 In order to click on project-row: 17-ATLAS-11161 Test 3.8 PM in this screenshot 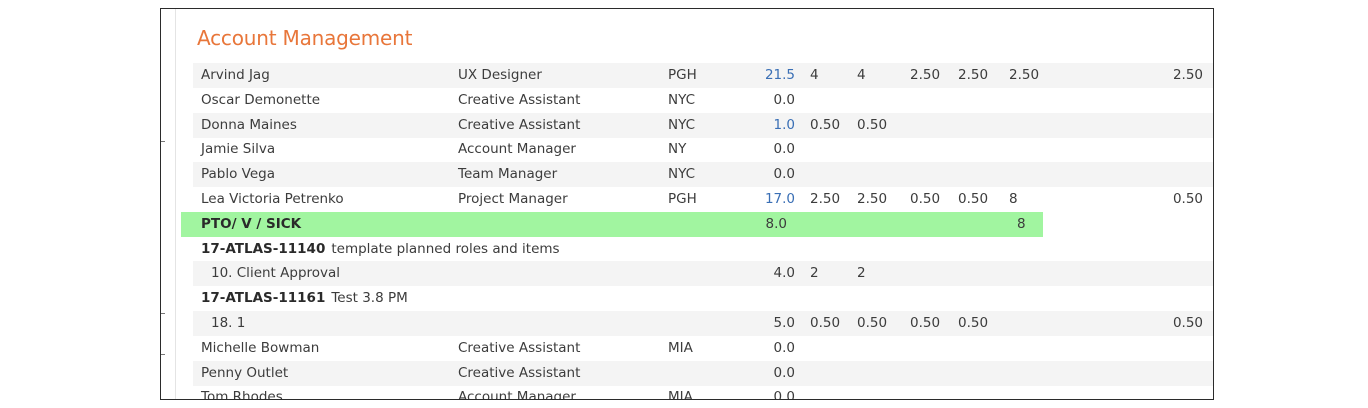, I will do `click(703, 298)`.